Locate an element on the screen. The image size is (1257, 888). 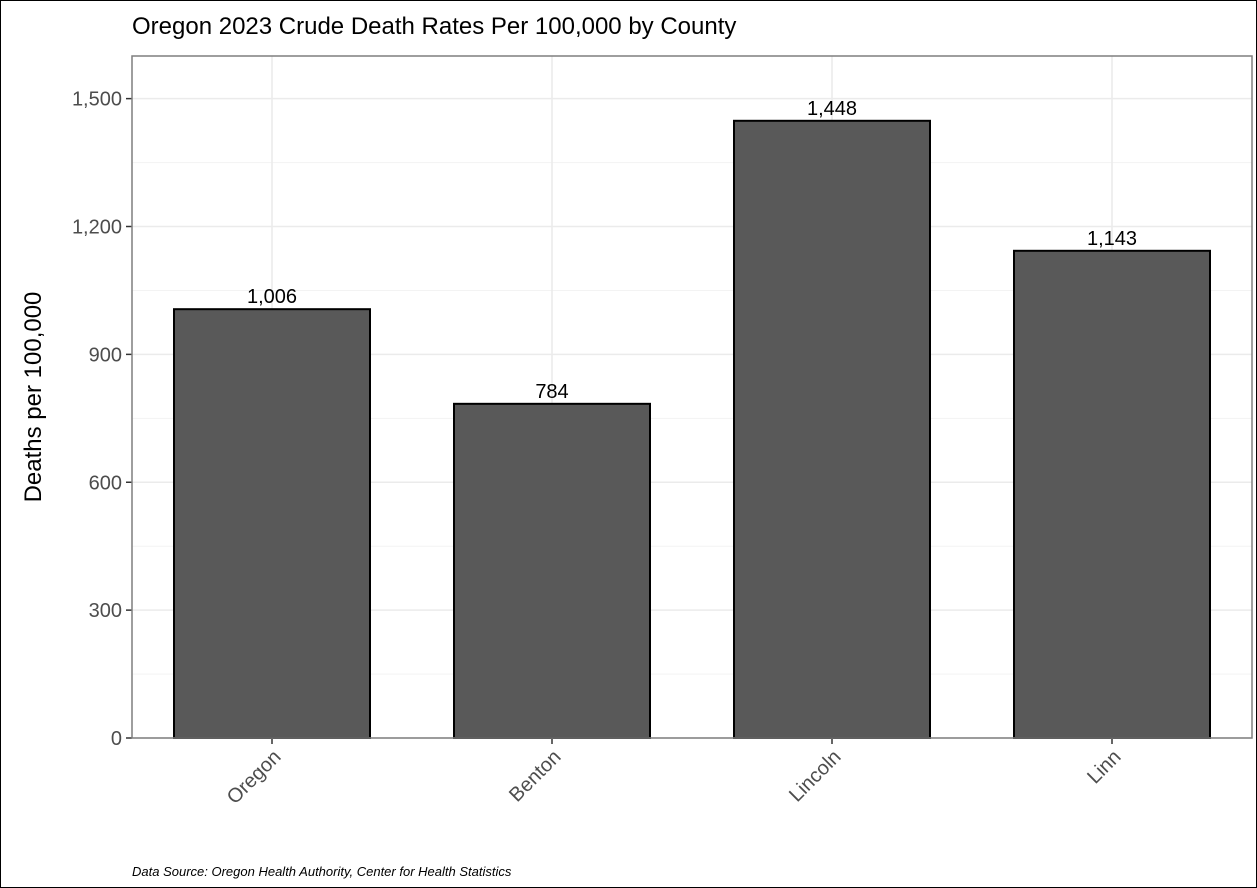
bar-linn is located at coordinates (1112, 494).